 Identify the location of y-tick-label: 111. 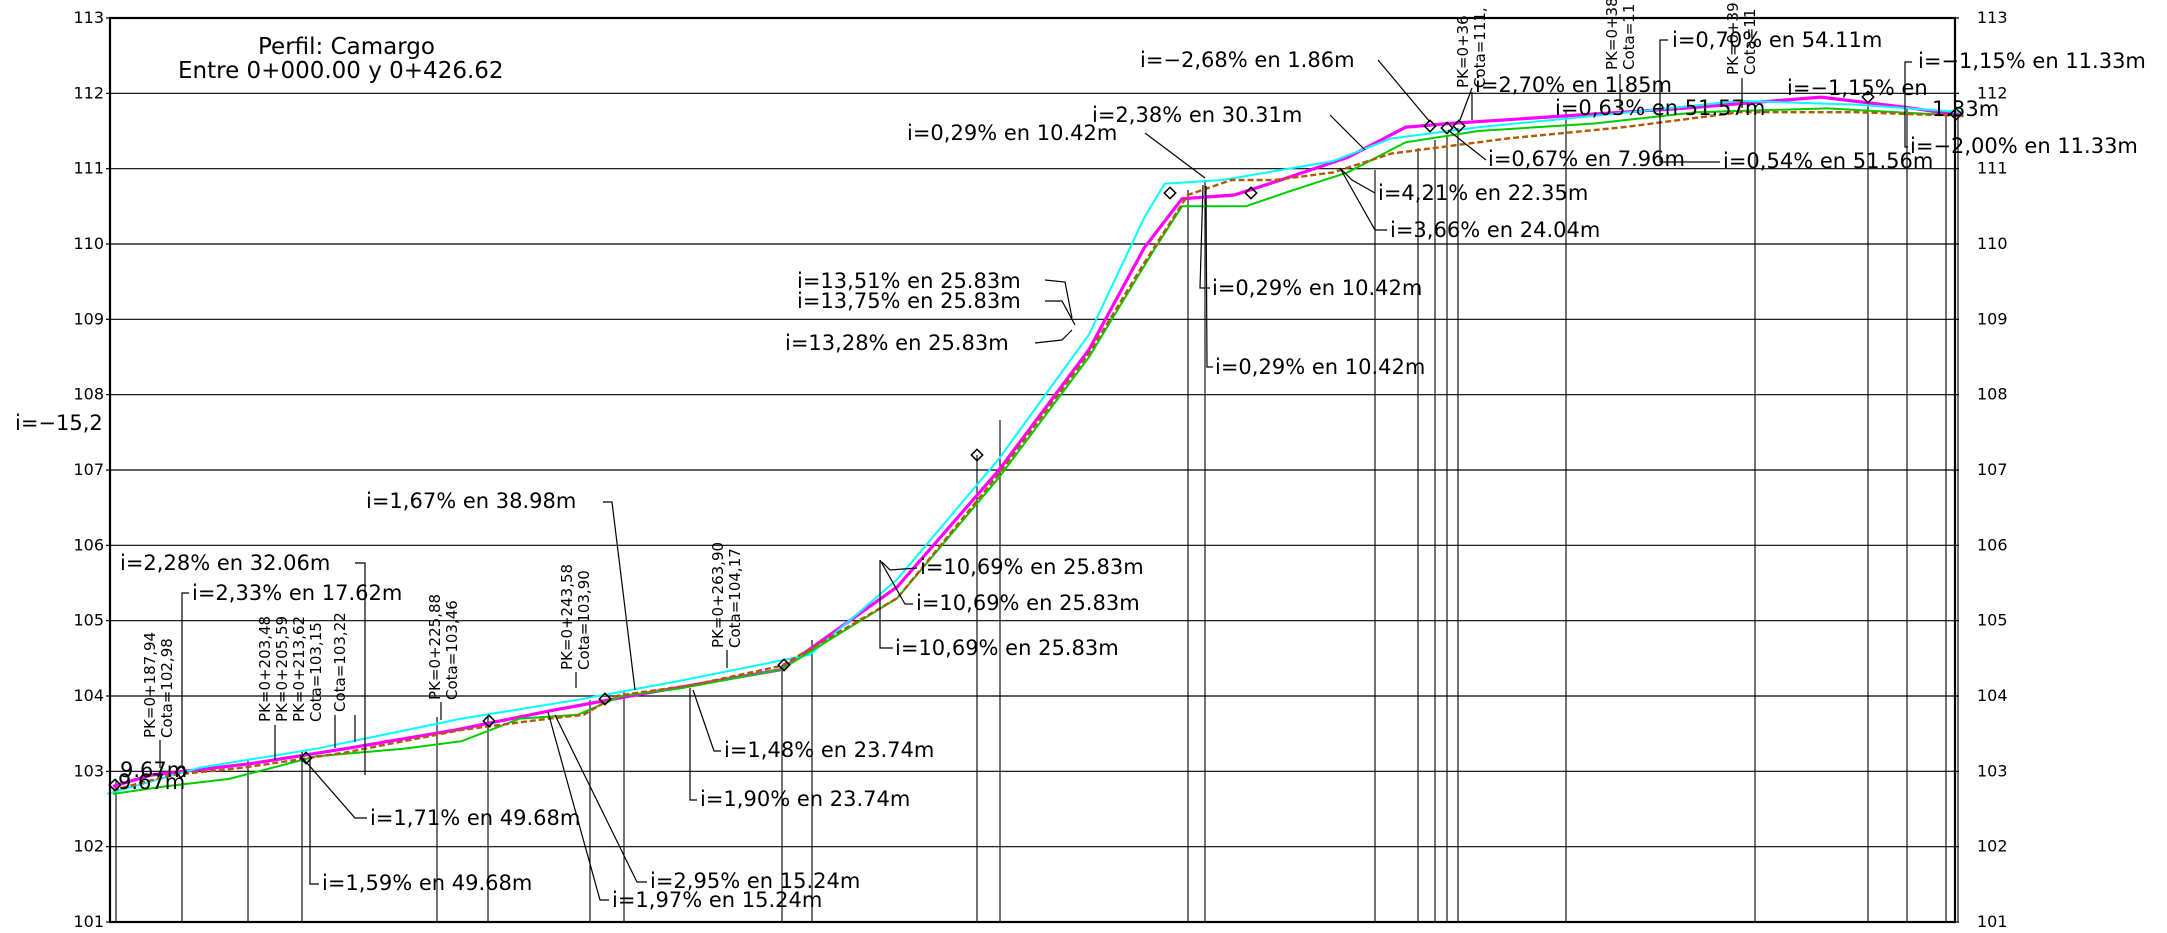
(1992, 168).